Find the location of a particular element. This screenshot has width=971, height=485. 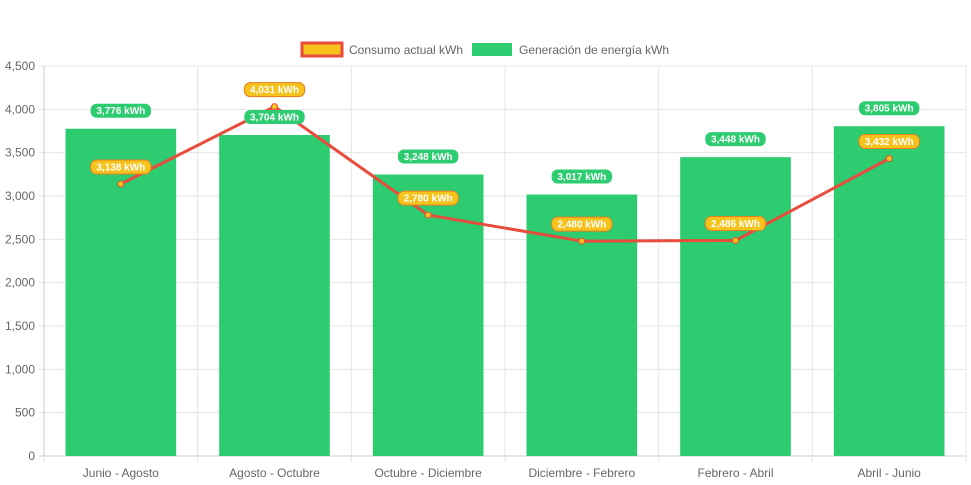

y-tick-label: 3,500 is located at coordinates (20, 153).